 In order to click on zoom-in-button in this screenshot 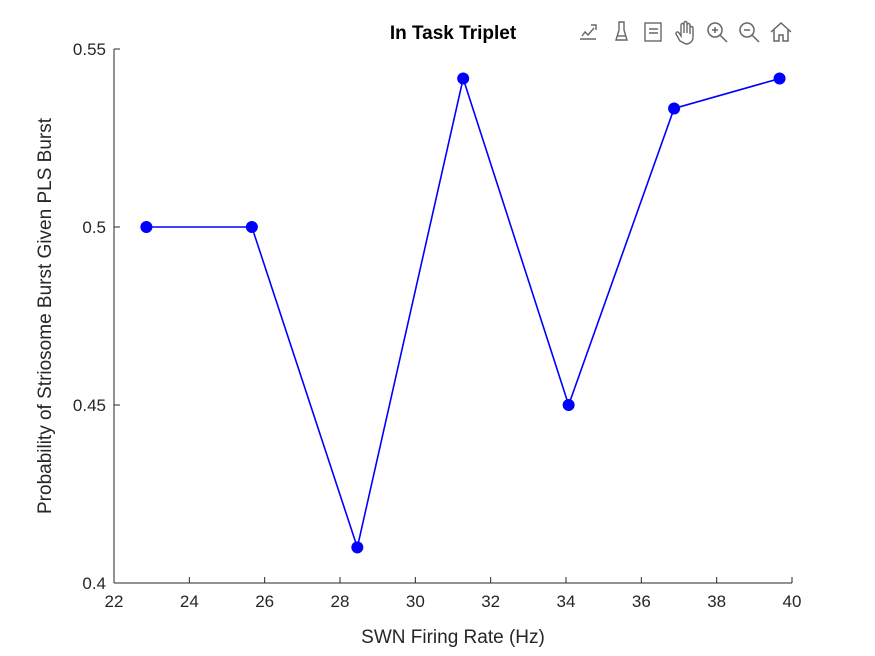, I will do `click(717, 32)`.